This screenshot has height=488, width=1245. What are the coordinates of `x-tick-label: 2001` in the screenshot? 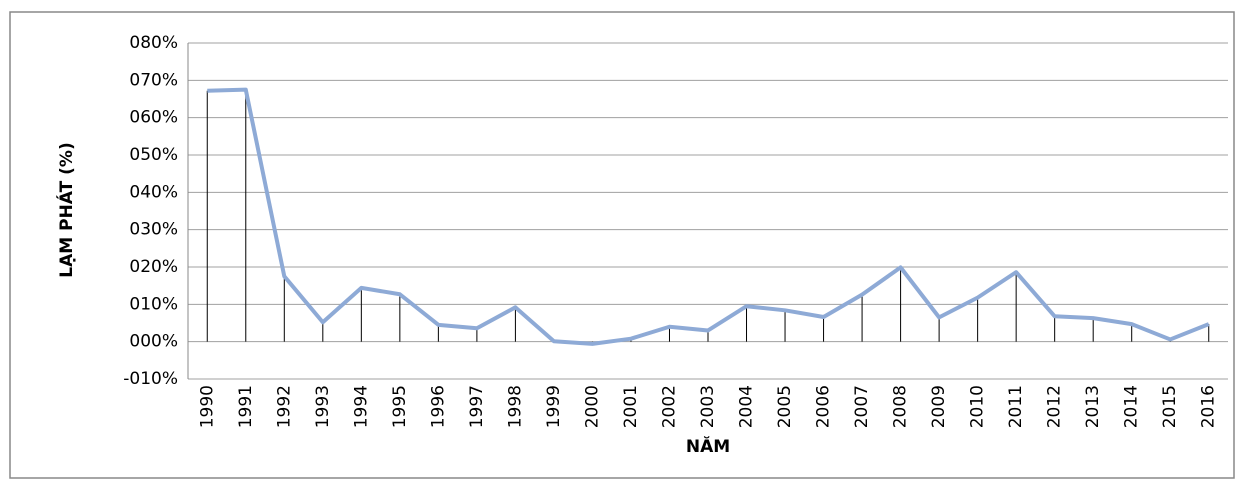 It's located at (631, 406).